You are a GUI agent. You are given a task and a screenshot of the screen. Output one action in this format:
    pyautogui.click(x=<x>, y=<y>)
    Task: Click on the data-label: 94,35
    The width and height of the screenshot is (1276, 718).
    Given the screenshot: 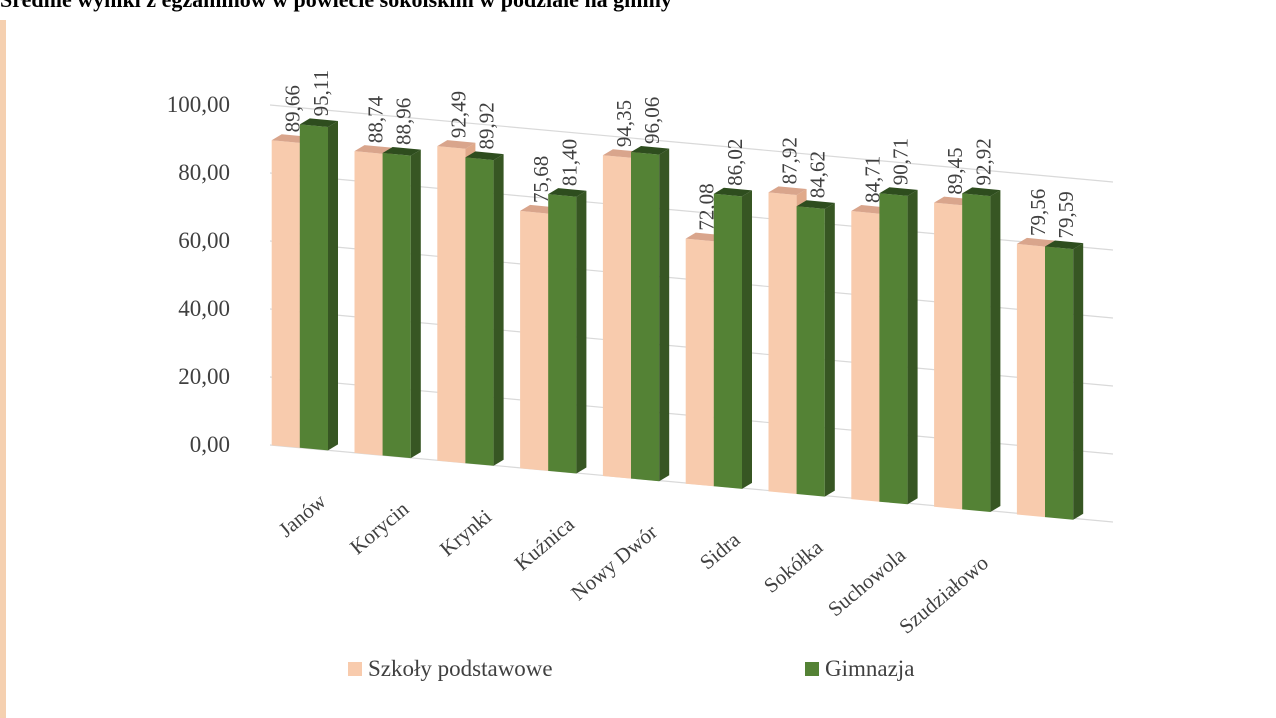 What is the action you would take?
    pyautogui.click(x=624, y=123)
    